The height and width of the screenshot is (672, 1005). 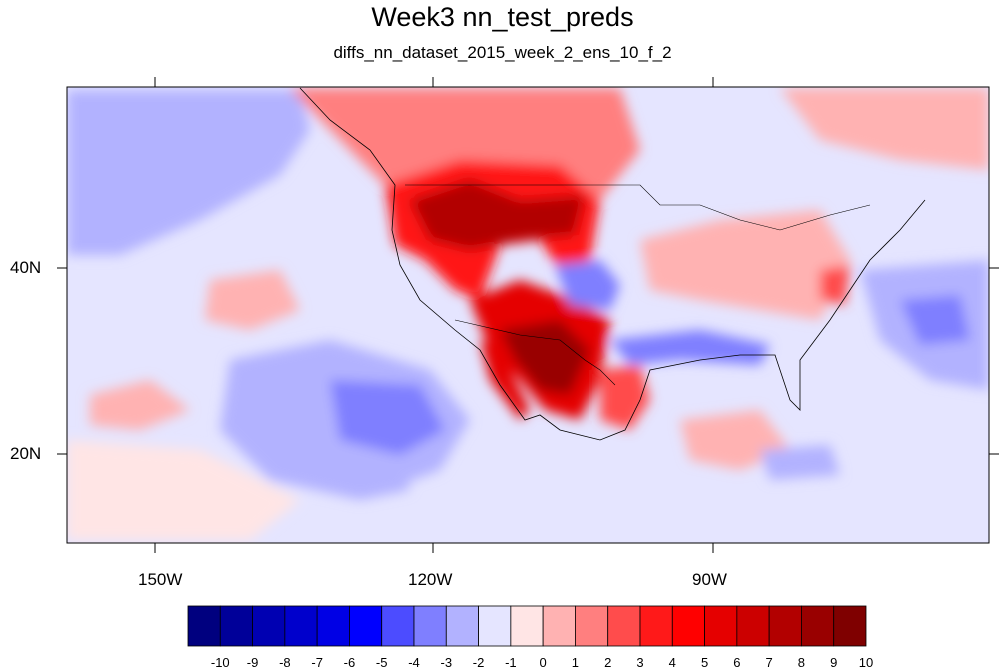 What do you see at coordinates (625, 397) in the screenshot?
I see `south-texas-warm-region` at bounding box center [625, 397].